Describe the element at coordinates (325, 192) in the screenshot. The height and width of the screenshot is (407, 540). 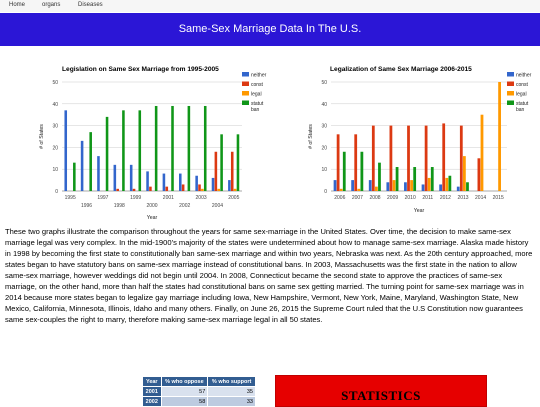
I see `y-tick-label: 0` at that location.